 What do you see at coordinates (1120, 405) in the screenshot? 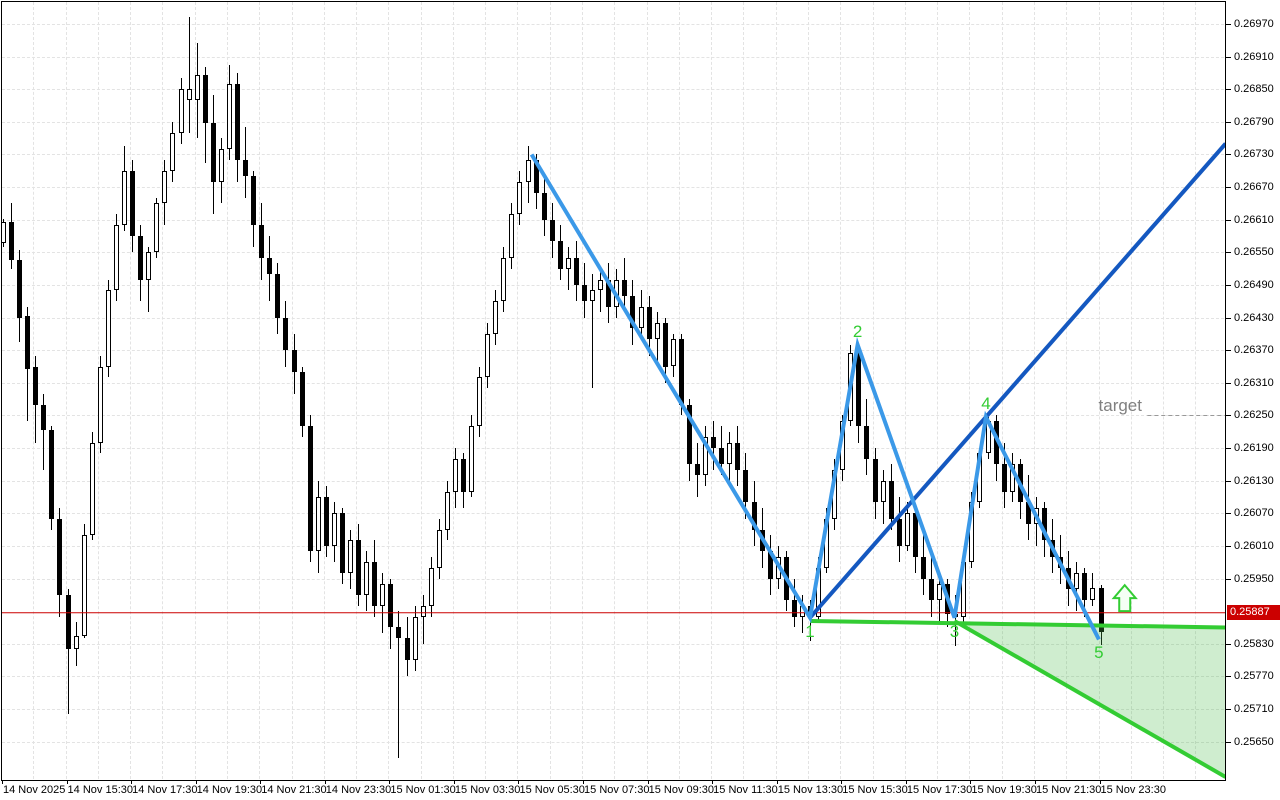
I see `target-label: target` at bounding box center [1120, 405].